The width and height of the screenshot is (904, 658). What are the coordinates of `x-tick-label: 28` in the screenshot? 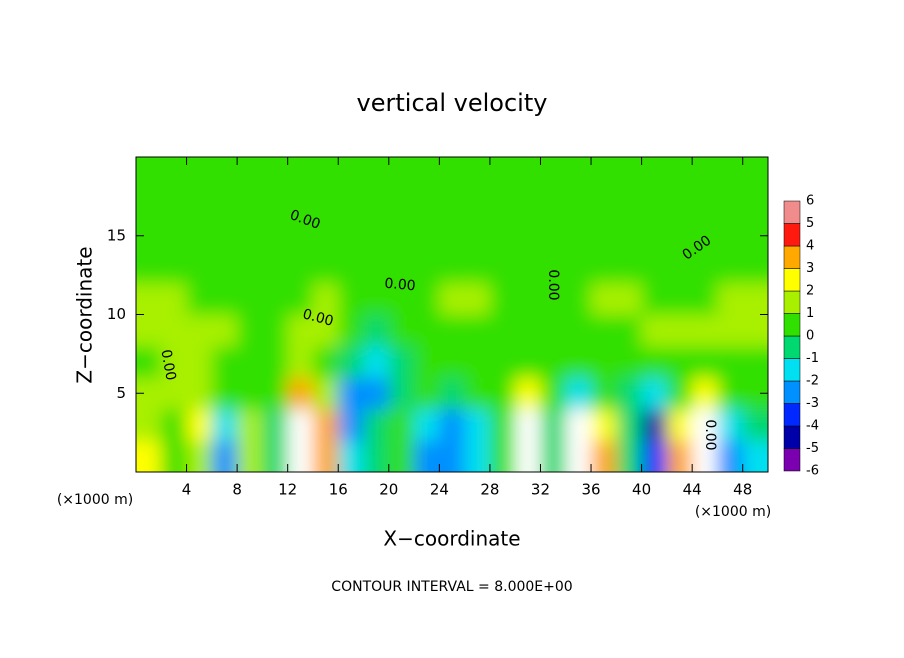 It's located at (489, 490).